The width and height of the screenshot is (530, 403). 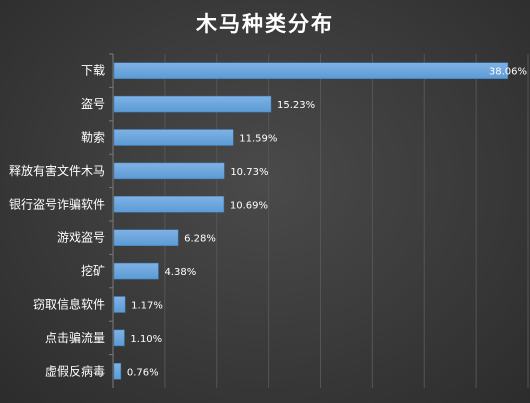 I want to click on category-label: 游戏盗号, so click(x=81, y=237).